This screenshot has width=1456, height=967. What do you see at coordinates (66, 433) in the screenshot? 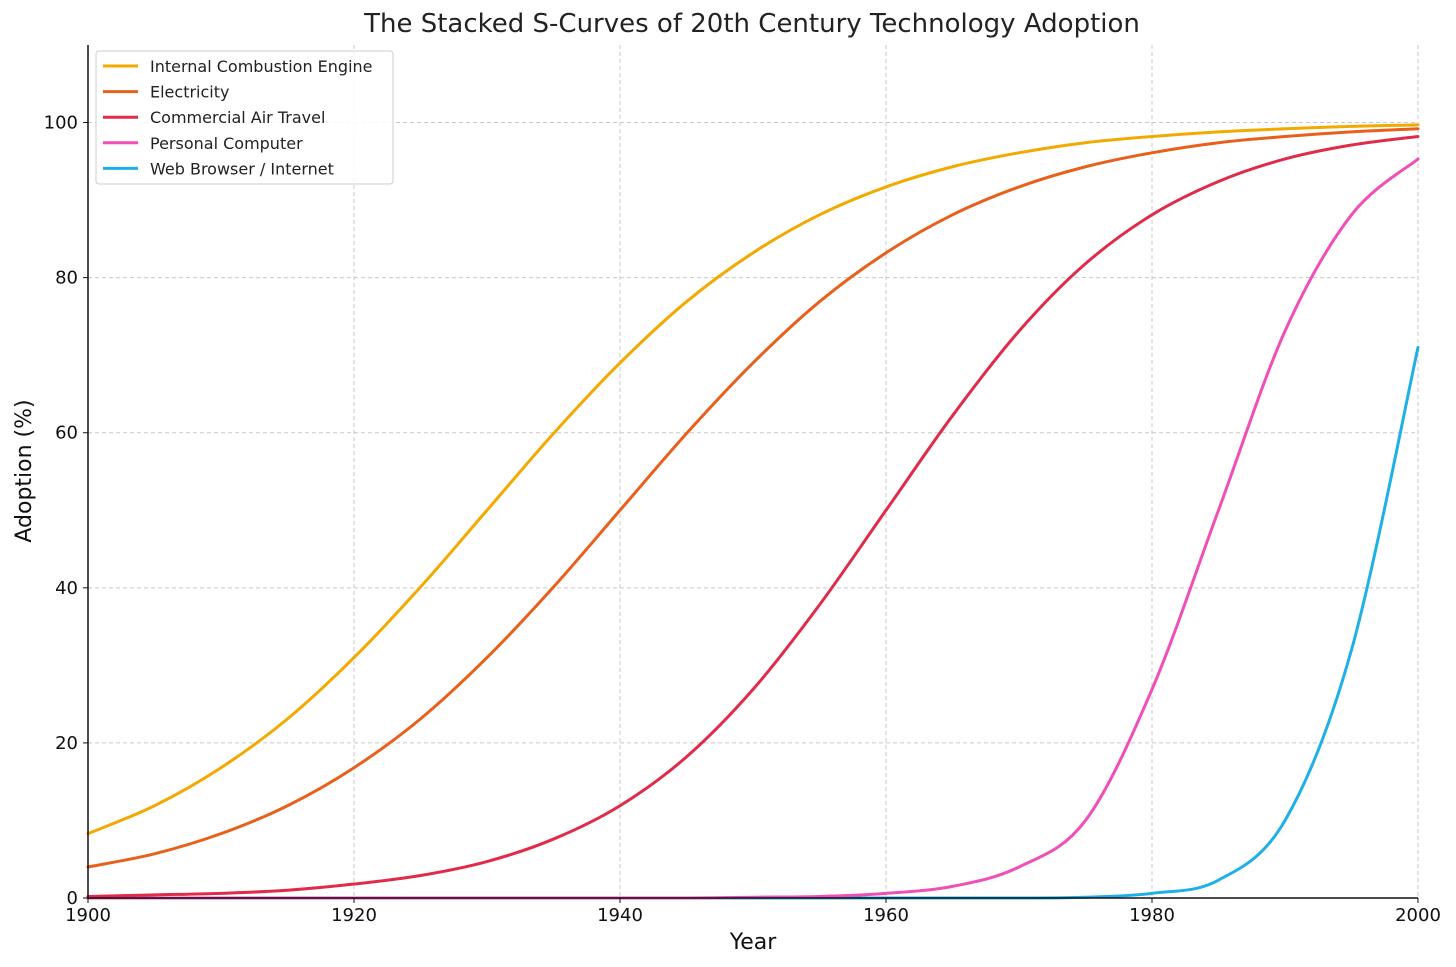
I see `y-tick-label: 60` at bounding box center [66, 433].